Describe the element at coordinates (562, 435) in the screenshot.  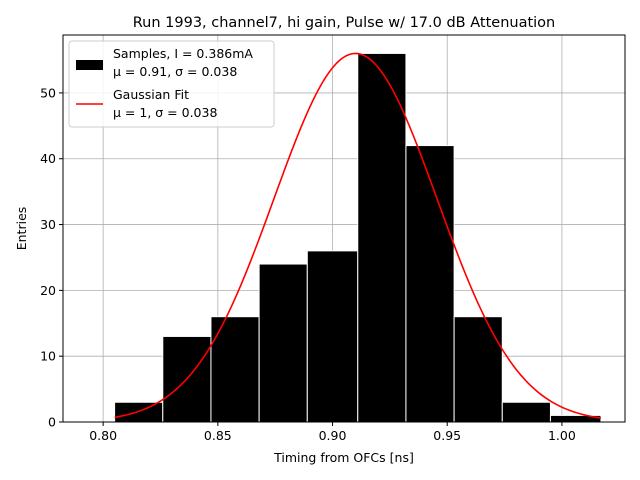
I see `x-tick-label: 1.00` at that location.